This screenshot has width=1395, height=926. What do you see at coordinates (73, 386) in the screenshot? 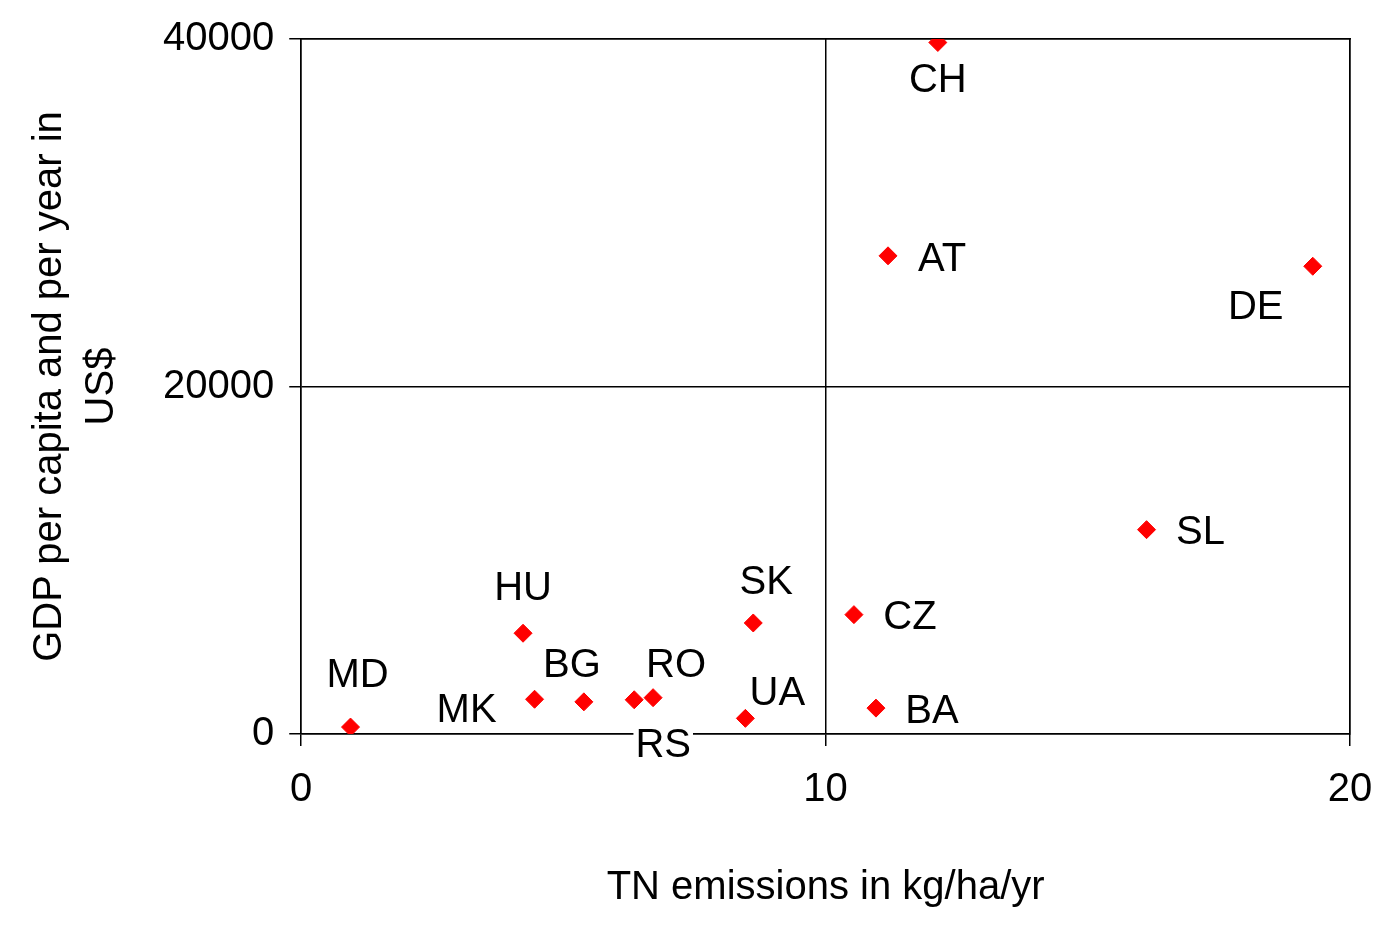
I see `y-axis-title: GDP per capita and per year in US$` at bounding box center [73, 386].